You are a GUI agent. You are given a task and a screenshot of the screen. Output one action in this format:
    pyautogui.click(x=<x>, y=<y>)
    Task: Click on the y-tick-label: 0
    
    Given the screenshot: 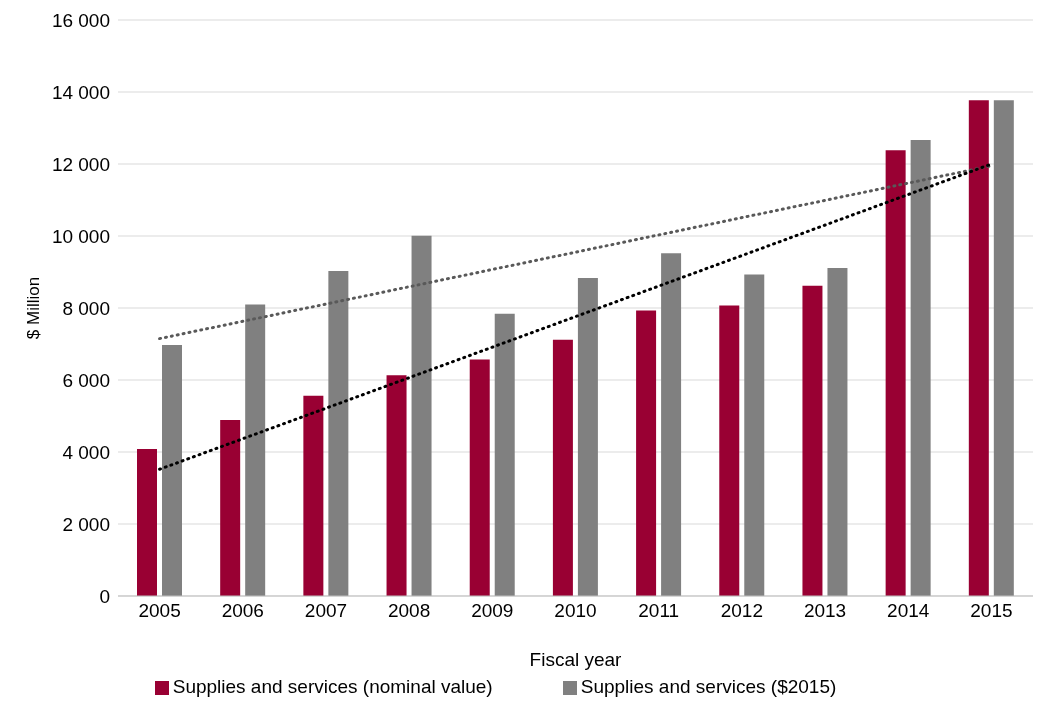 What is the action you would take?
    pyautogui.click(x=104, y=596)
    